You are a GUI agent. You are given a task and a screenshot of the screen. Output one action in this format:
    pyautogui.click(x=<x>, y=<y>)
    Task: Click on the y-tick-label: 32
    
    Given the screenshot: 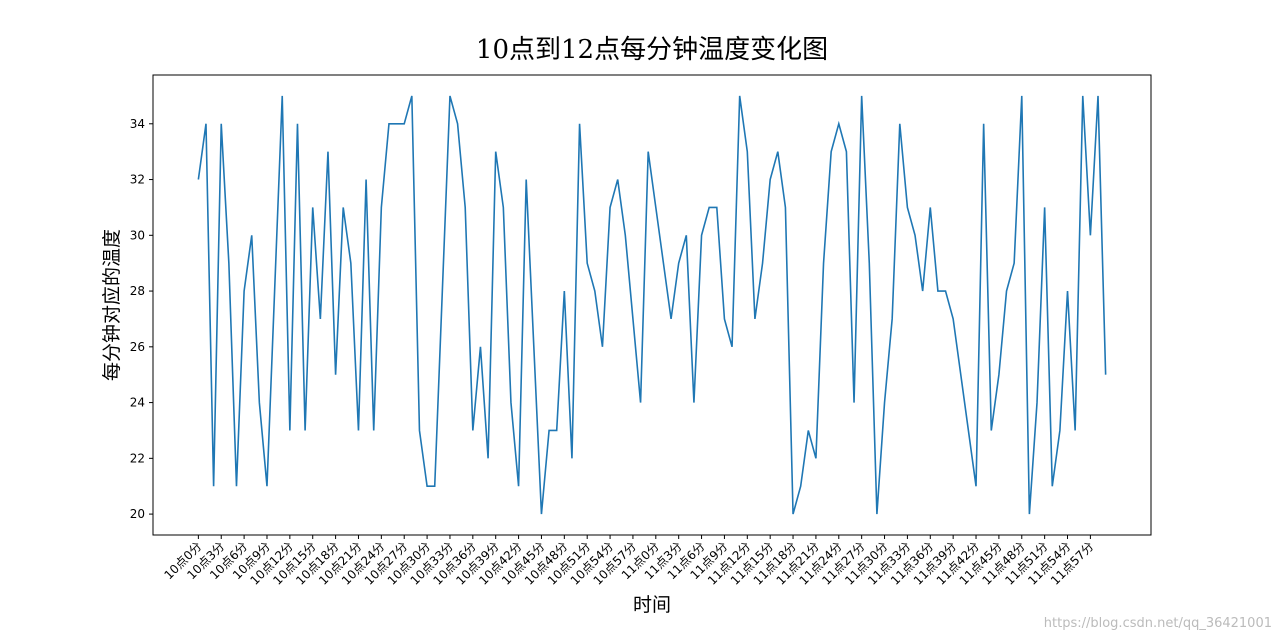 What is the action you would take?
    pyautogui.click(x=137, y=180)
    